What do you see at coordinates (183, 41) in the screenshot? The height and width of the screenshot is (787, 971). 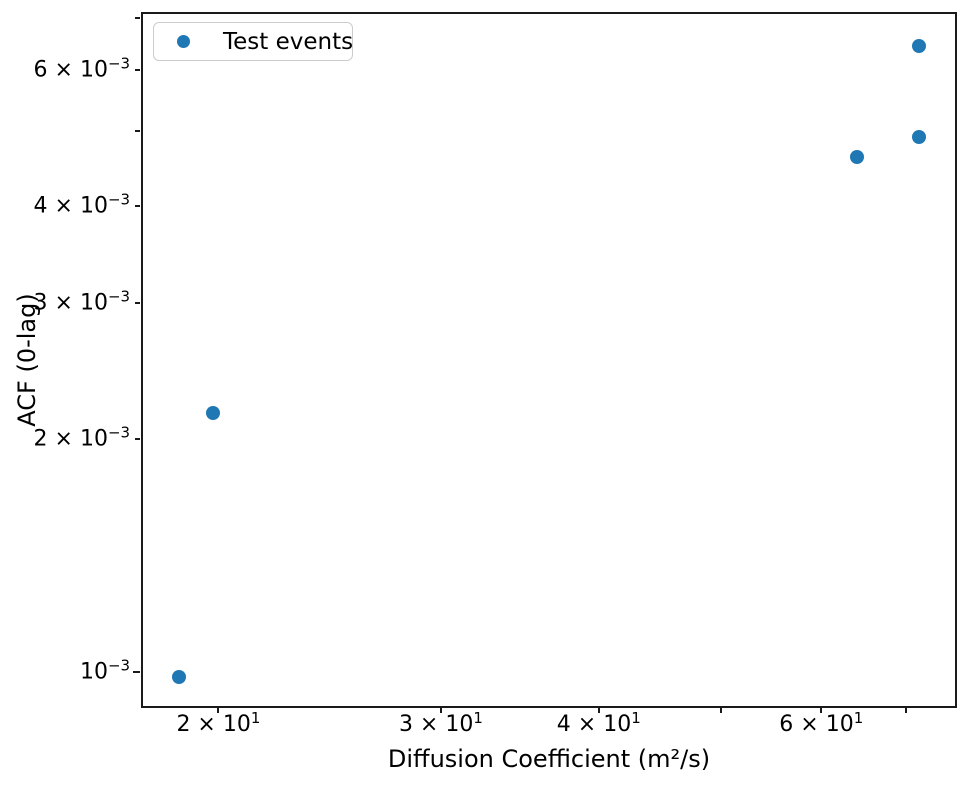 I see `legend-marker-icon` at bounding box center [183, 41].